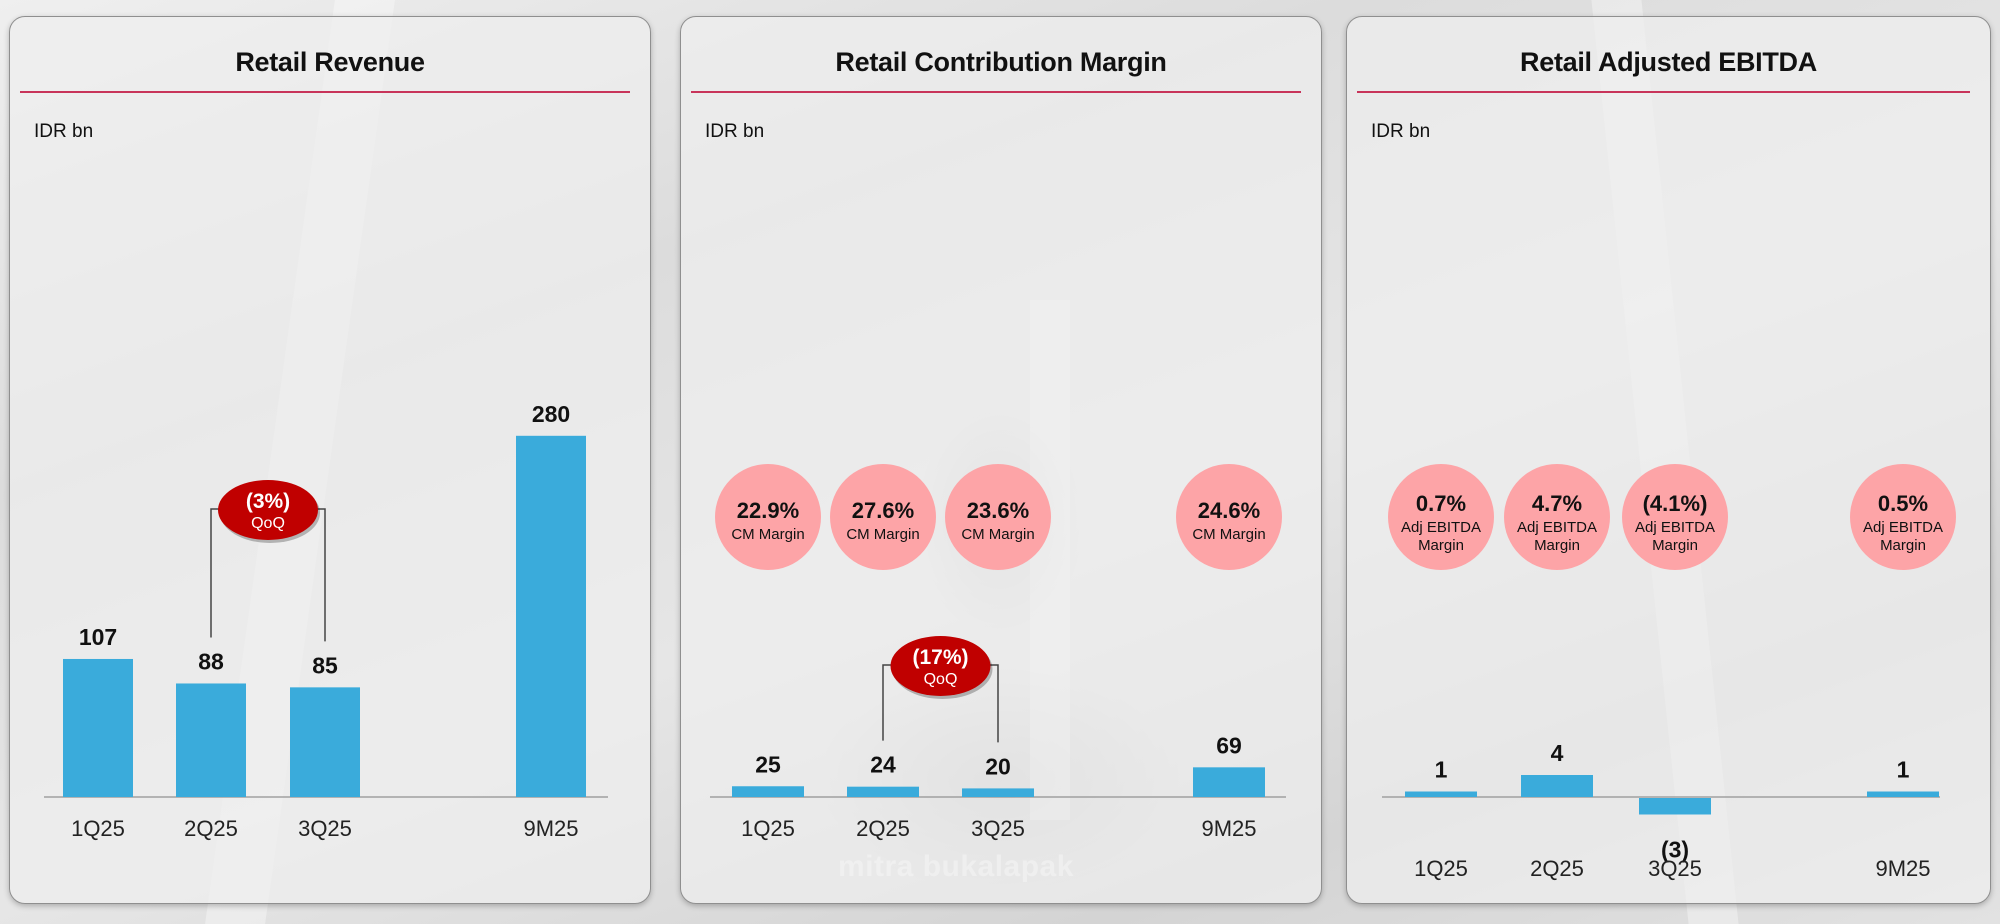 Image resolution: width=2000 pixels, height=924 pixels. Describe the element at coordinates (1441, 503) in the screenshot. I see `margin-value: 0.7%` at that location.